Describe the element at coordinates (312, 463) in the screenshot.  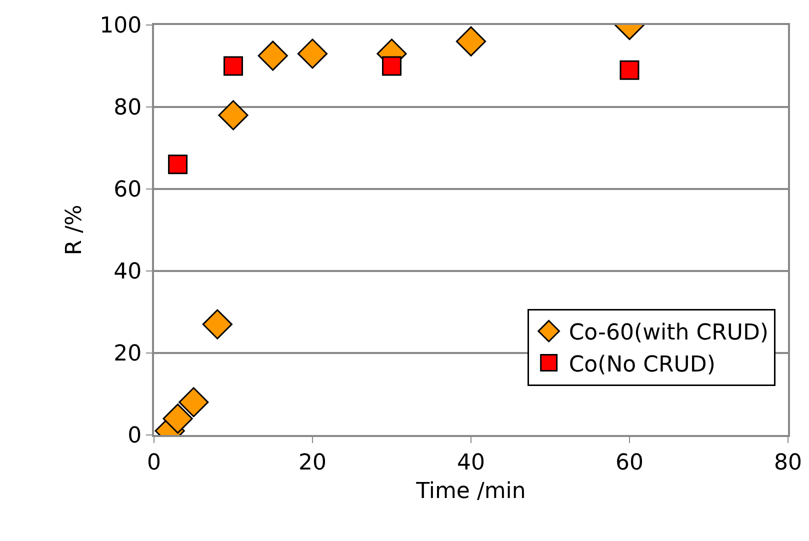
I see `x-tick-label: 20` at that location.